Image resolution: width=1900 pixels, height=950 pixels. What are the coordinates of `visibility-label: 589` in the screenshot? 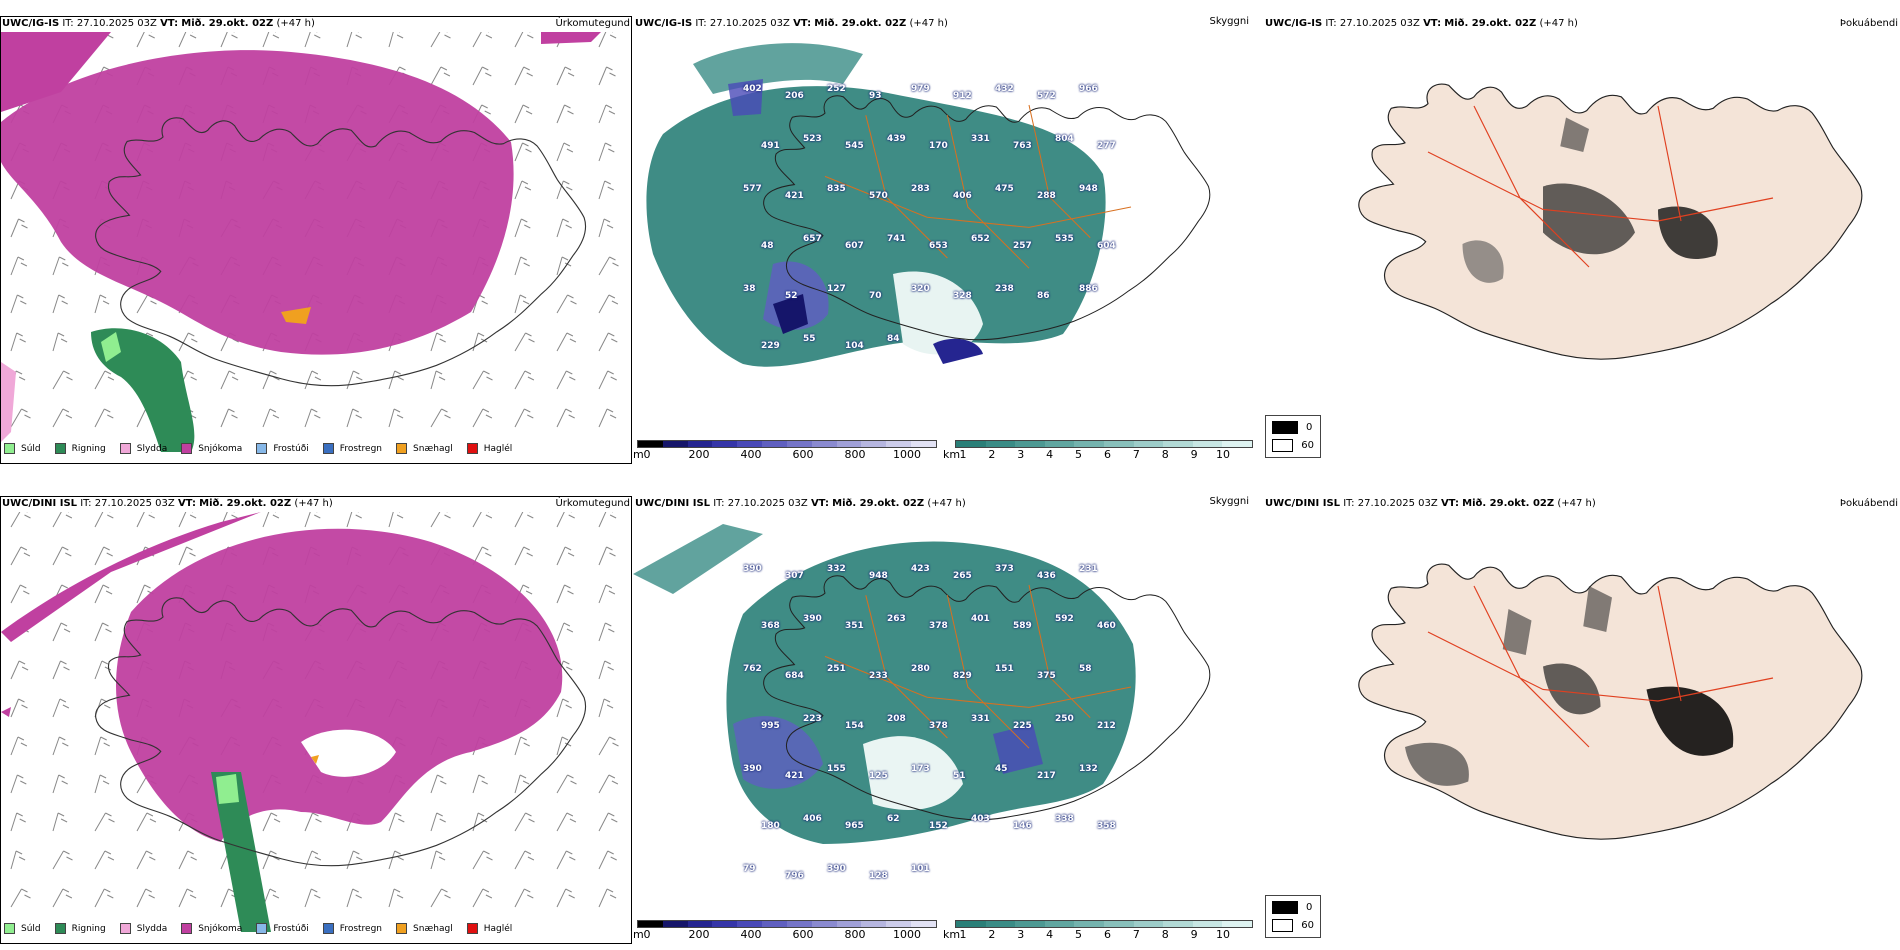 It's located at (1022, 626).